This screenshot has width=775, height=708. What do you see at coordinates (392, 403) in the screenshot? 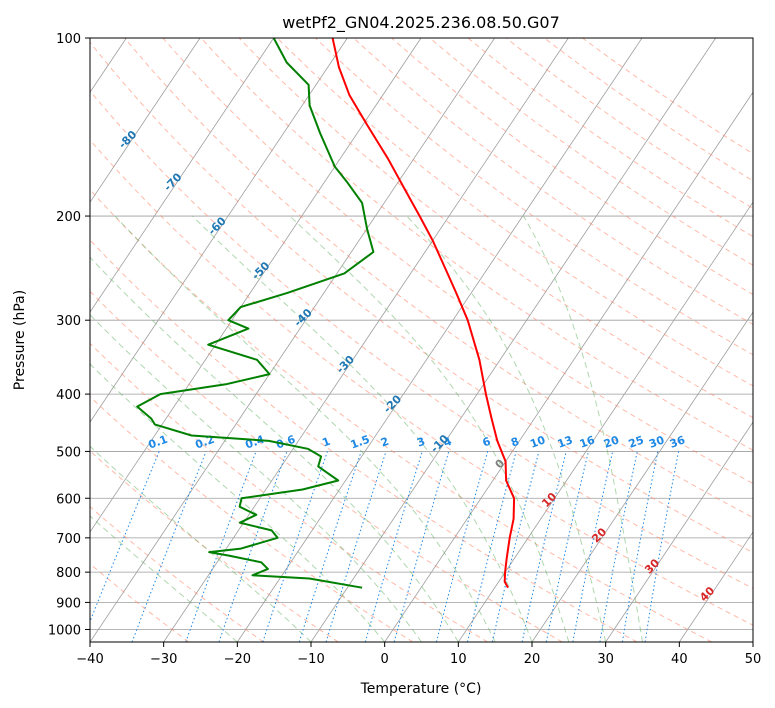
I see `isotherm-label: -20` at bounding box center [392, 403].